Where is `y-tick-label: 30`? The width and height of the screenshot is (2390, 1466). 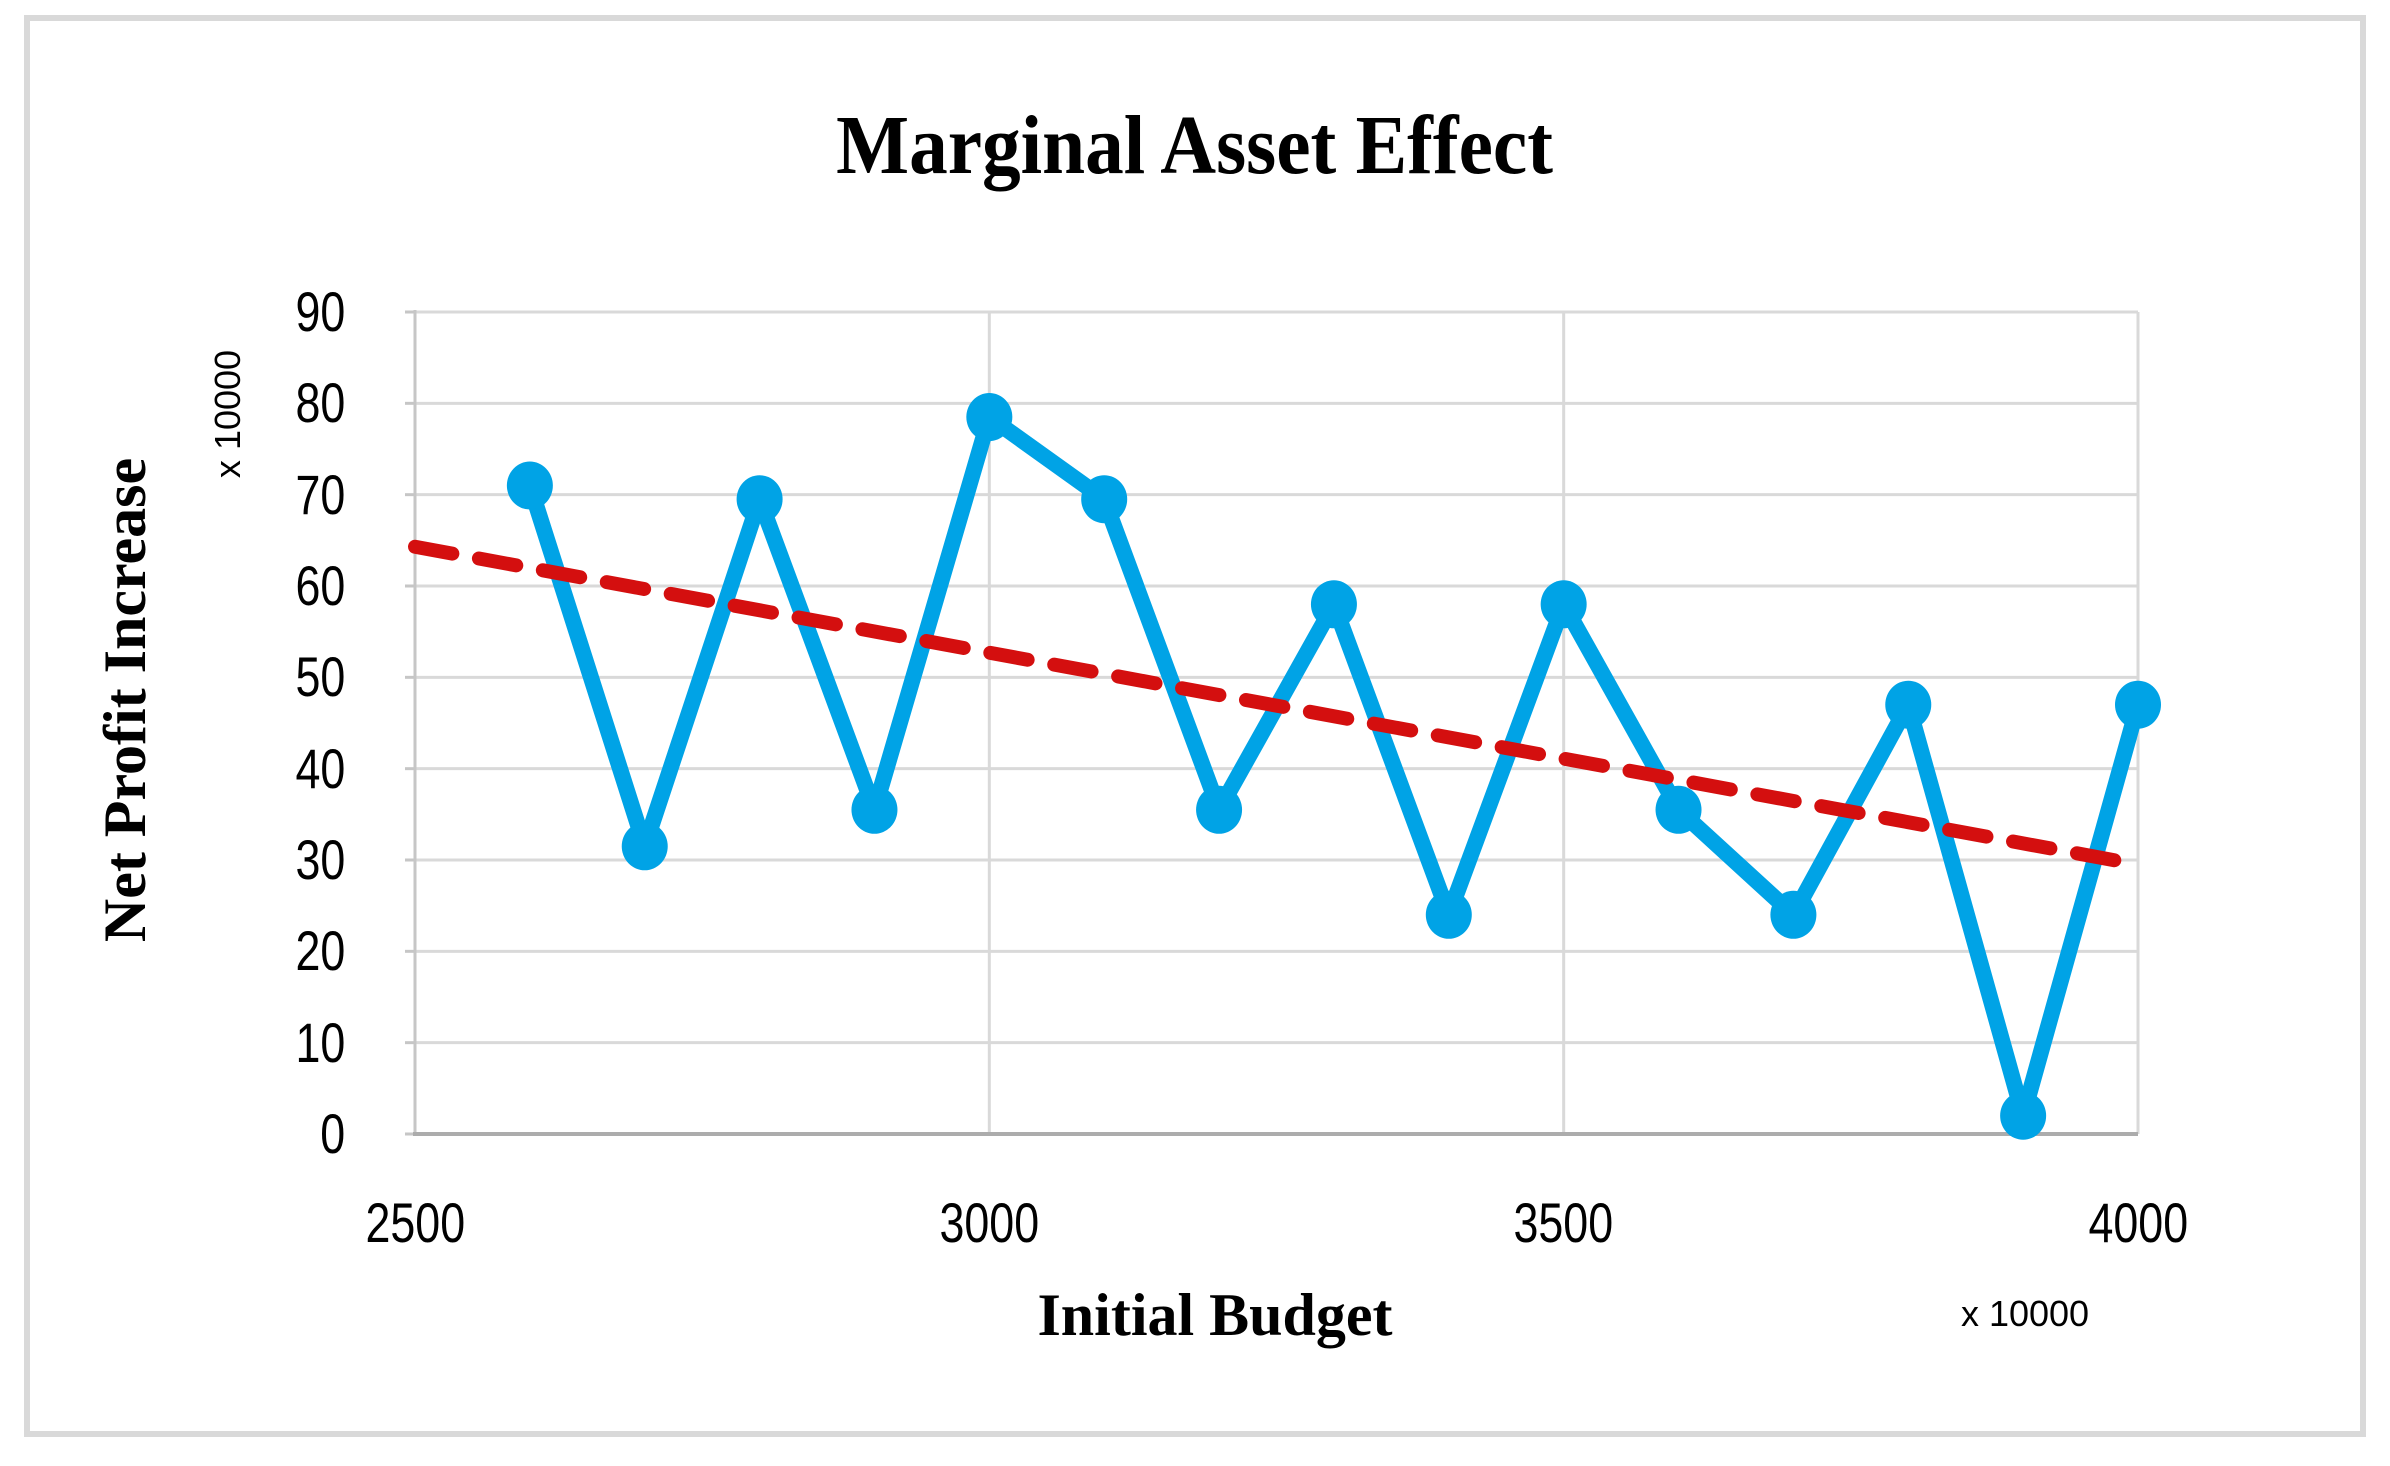 y-tick-label: 30 is located at coordinates (320, 859).